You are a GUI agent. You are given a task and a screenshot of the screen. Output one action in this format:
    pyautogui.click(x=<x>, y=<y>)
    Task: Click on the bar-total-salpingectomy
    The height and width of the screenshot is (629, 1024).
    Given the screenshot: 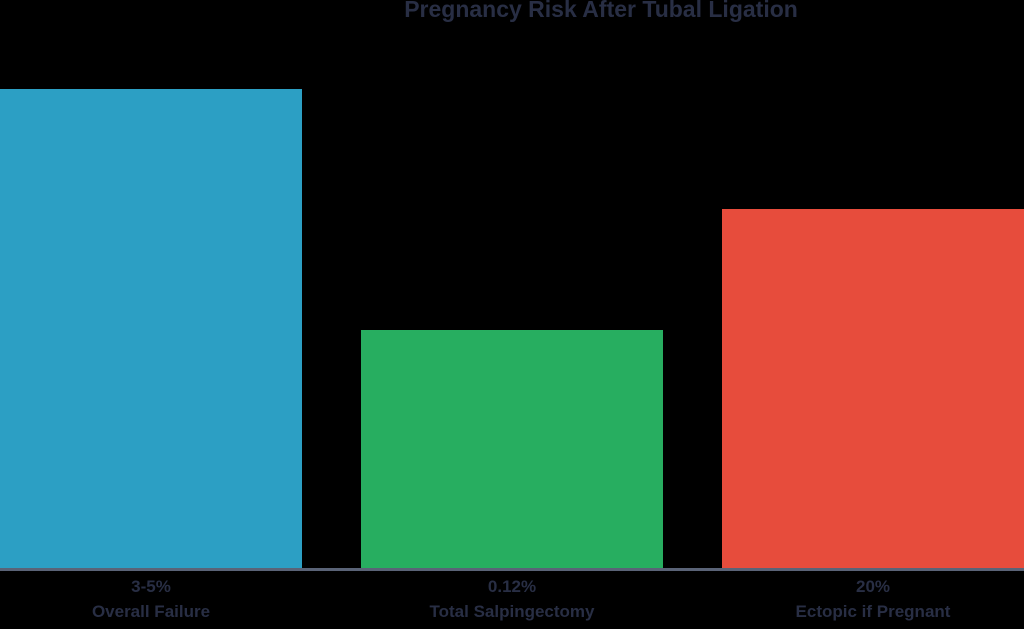 What is the action you would take?
    pyautogui.click(x=512, y=449)
    